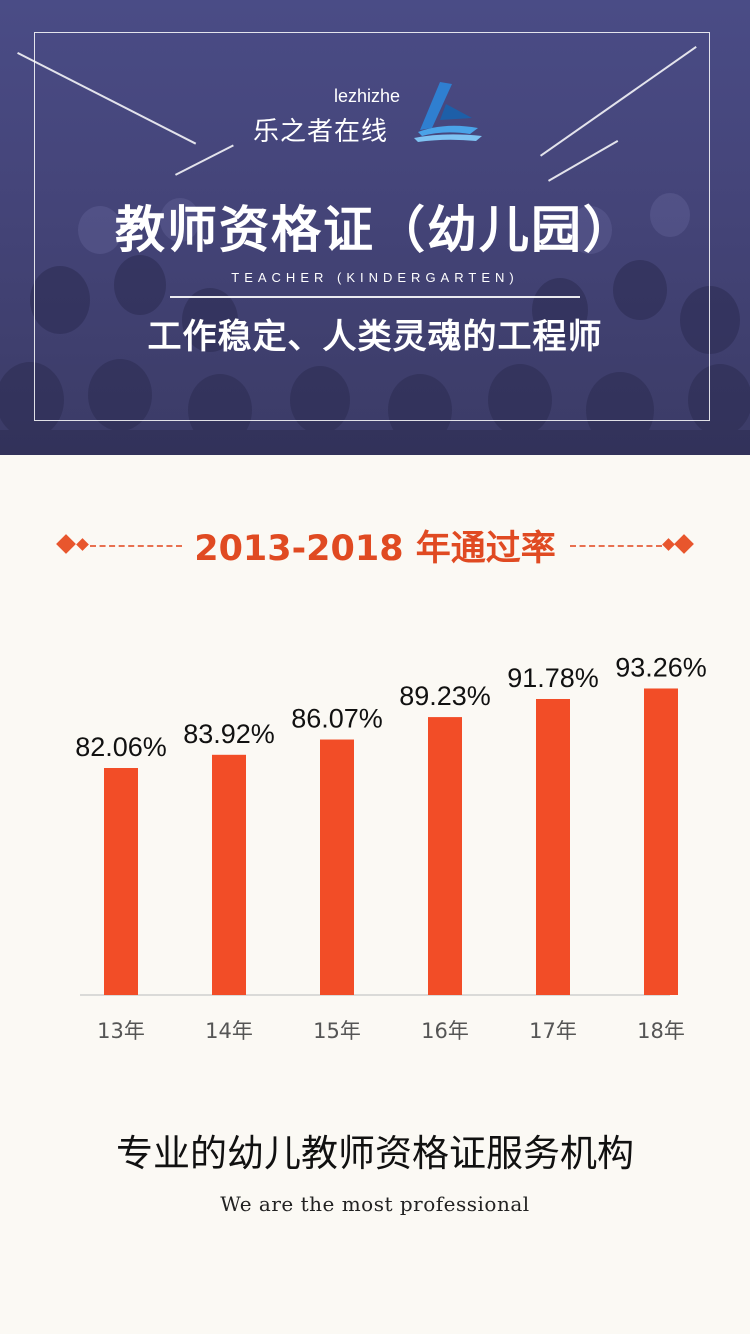 The height and width of the screenshot is (1334, 750). Describe the element at coordinates (229, 734) in the screenshot. I see `data-label: 83.92%` at that location.